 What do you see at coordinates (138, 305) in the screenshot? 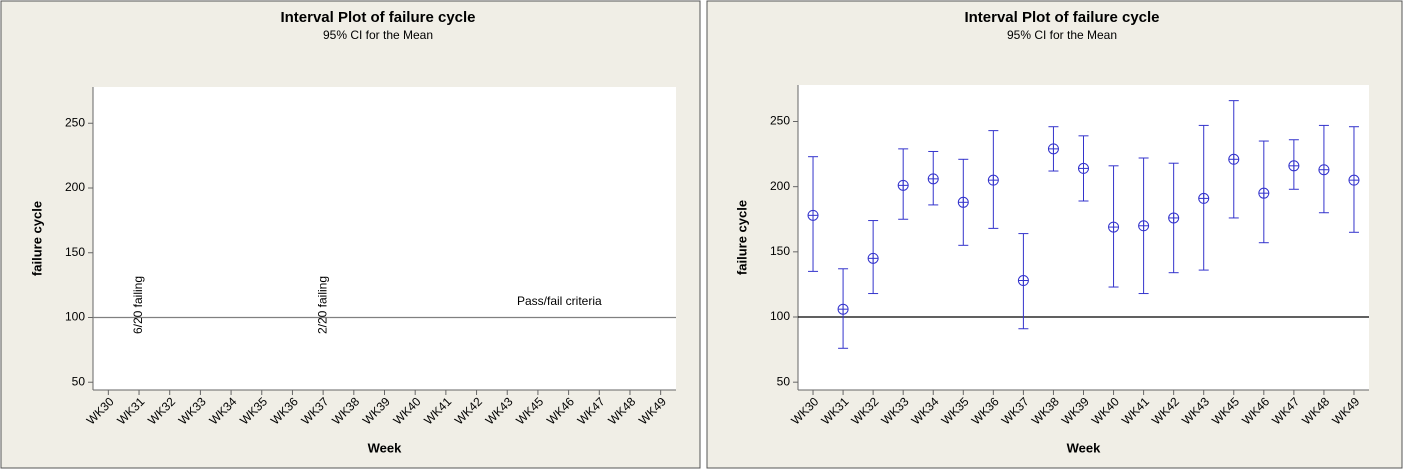
I see `annotation: 6/20 failing` at bounding box center [138, 305].